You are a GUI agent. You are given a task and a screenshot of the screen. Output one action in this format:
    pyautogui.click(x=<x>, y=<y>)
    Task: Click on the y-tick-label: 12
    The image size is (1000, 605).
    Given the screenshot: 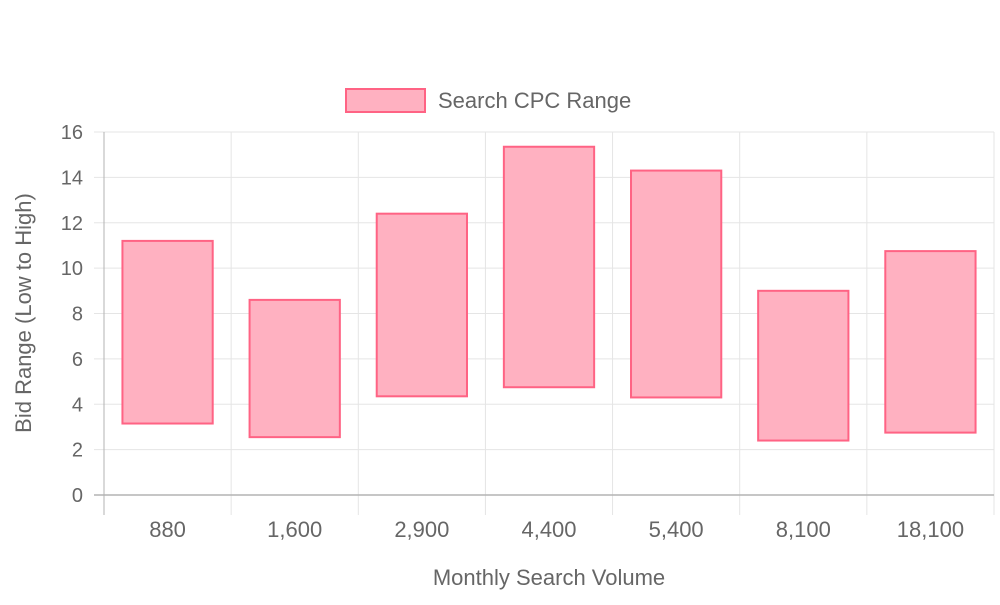 What is the action you would take?
    pyautogui.click(x=72, y=224)
    